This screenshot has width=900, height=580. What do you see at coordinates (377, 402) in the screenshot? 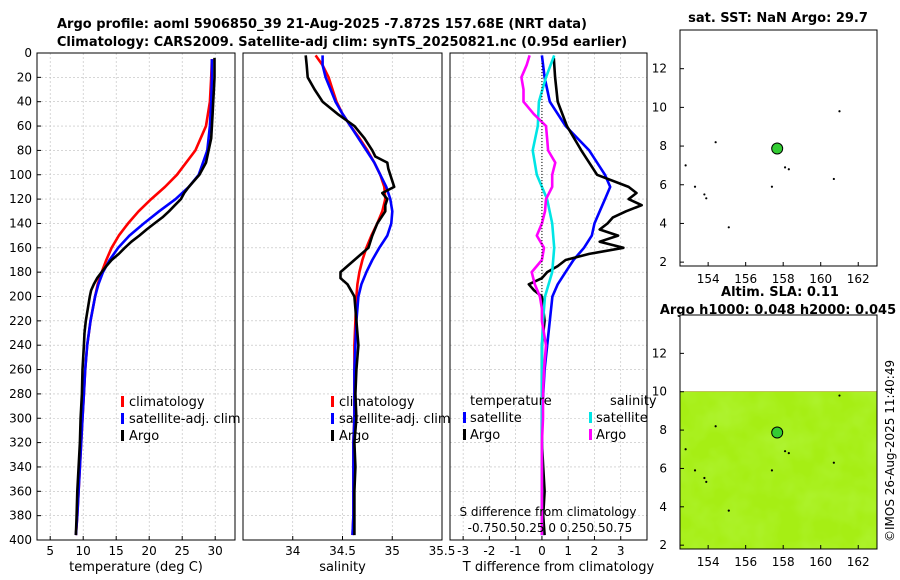
I see `legend-label-climatology: climatology` at bounding box center [377, 402].